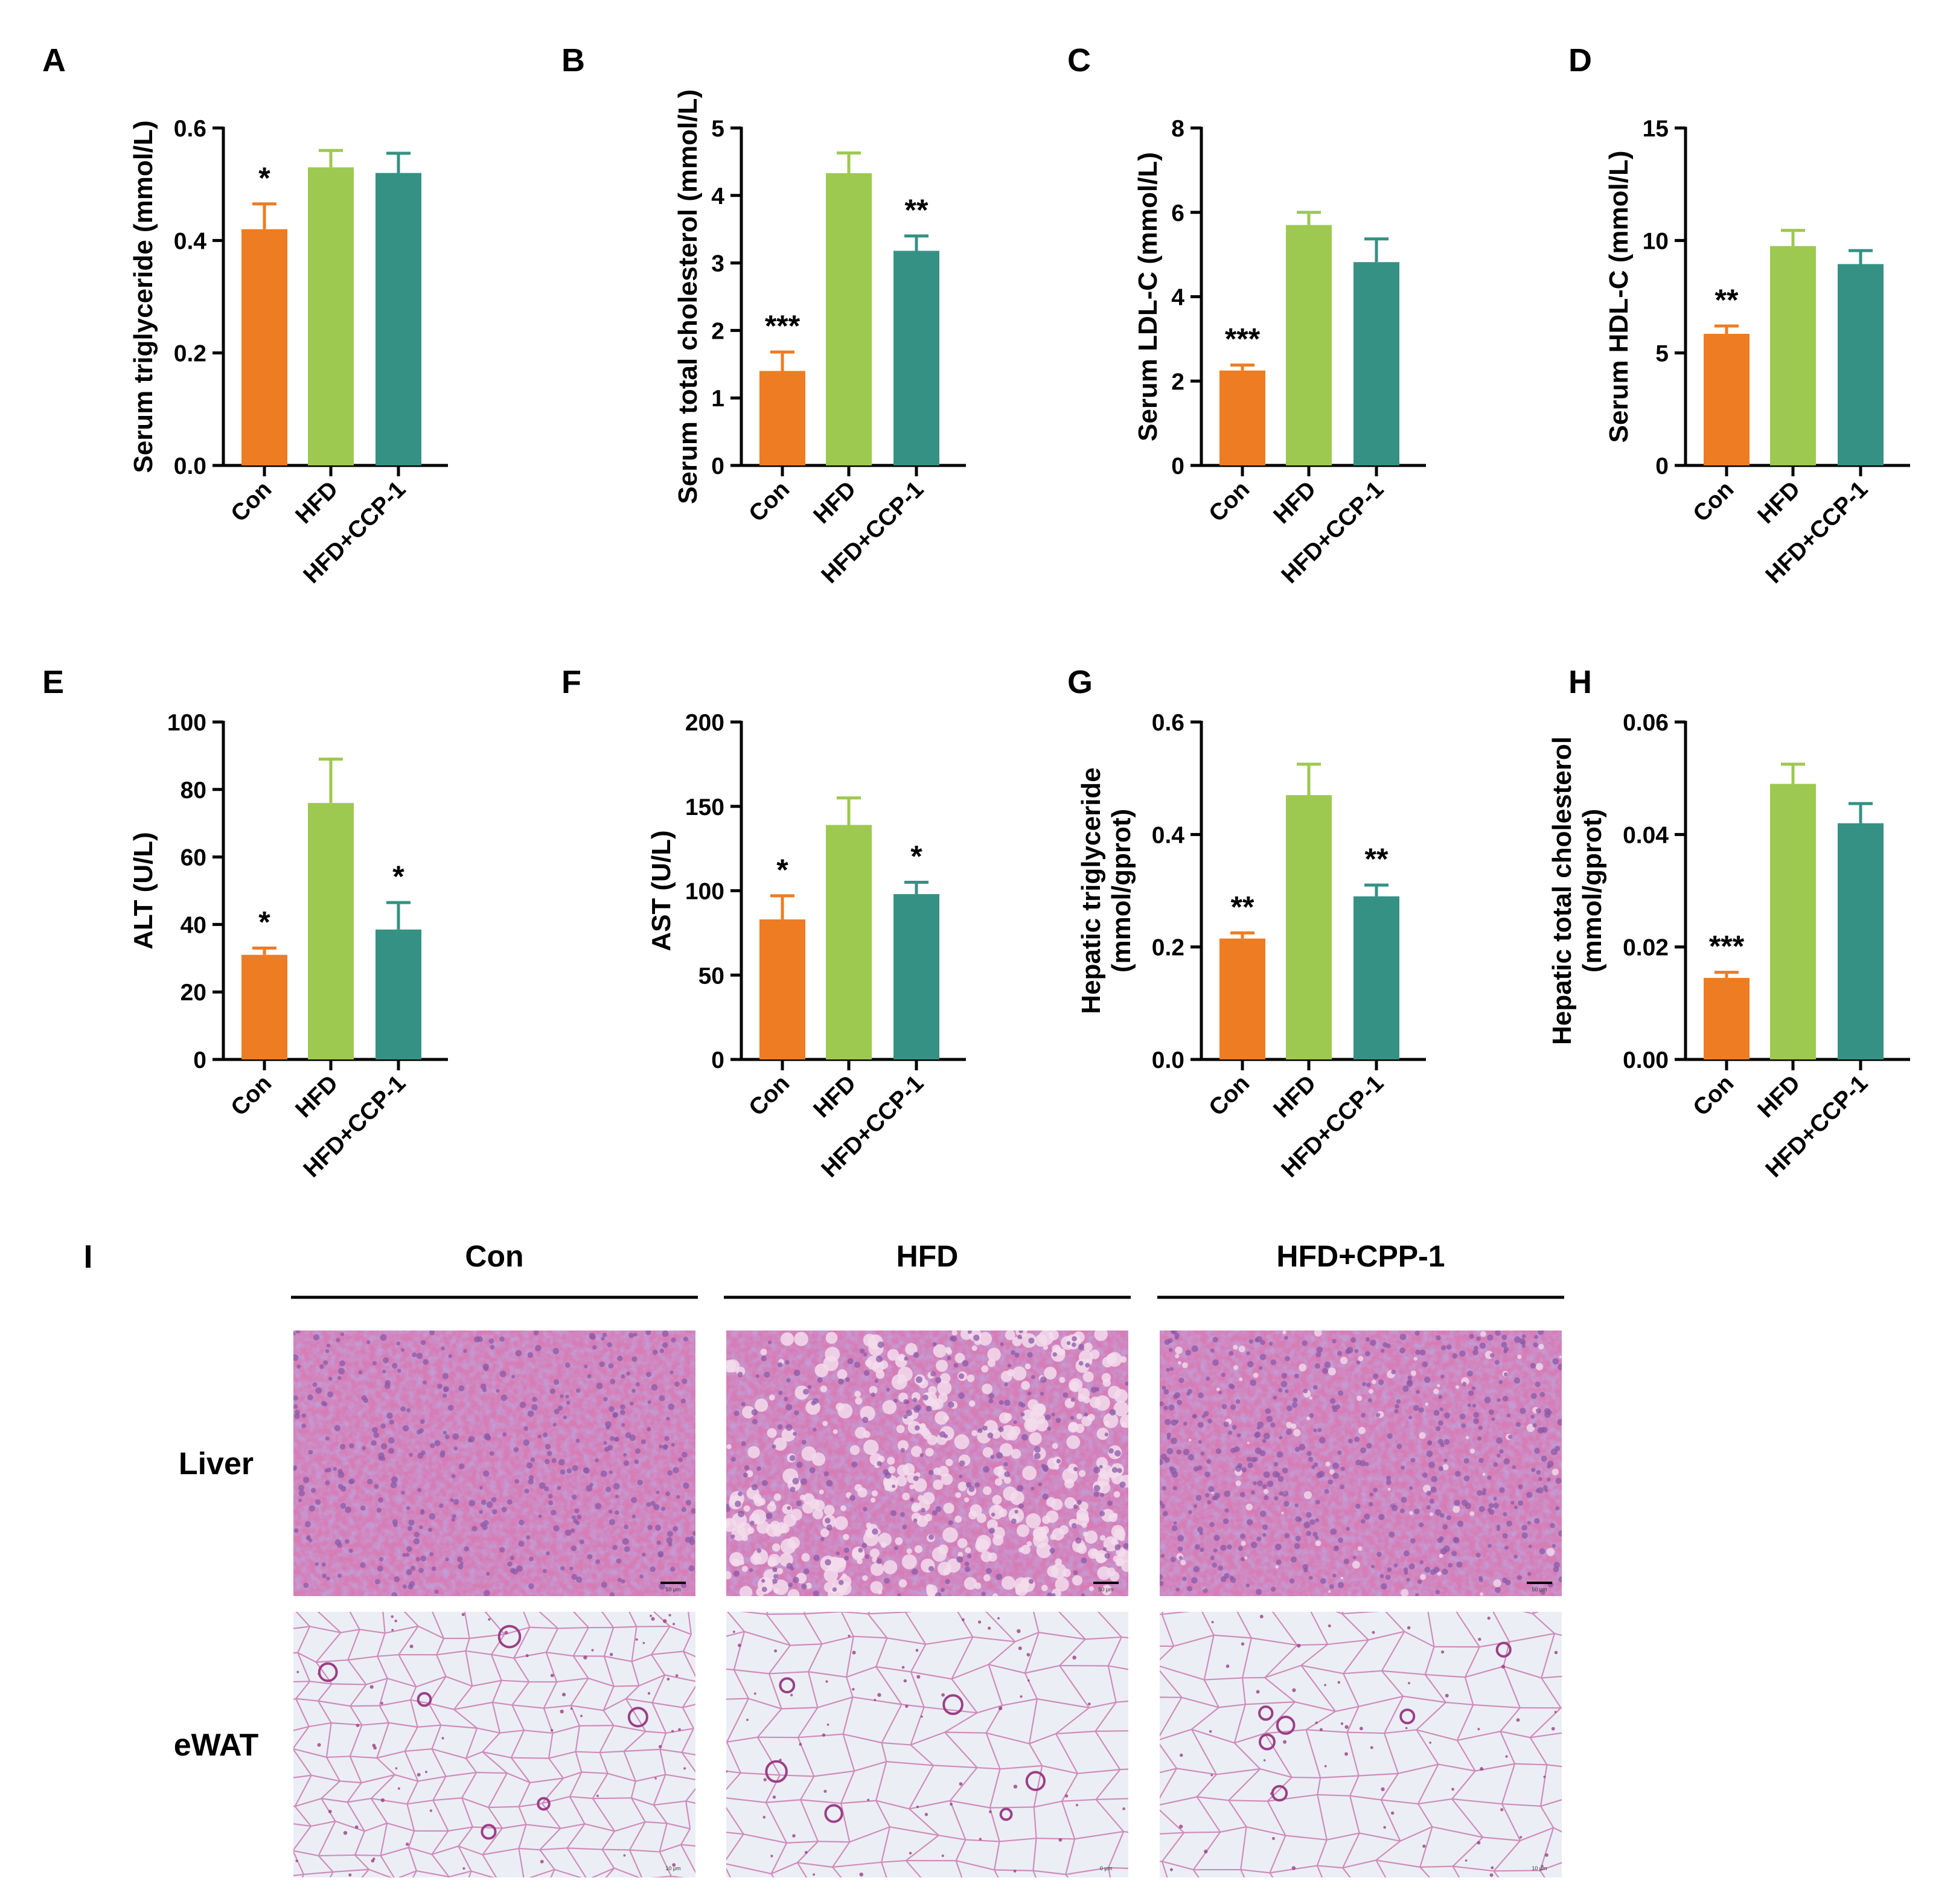 Image resolution: width=1959 pixels, height=1904 pixels. I want to click on y-tick-label: 80, so click(193, 791).